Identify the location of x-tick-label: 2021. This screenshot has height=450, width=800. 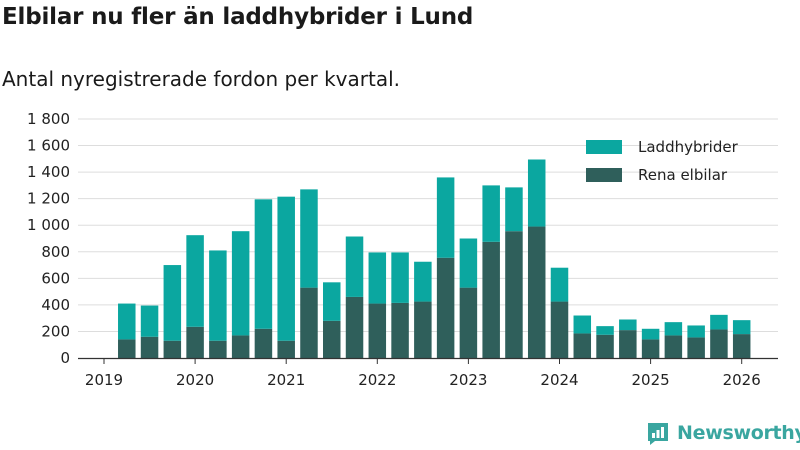
(286, 380).